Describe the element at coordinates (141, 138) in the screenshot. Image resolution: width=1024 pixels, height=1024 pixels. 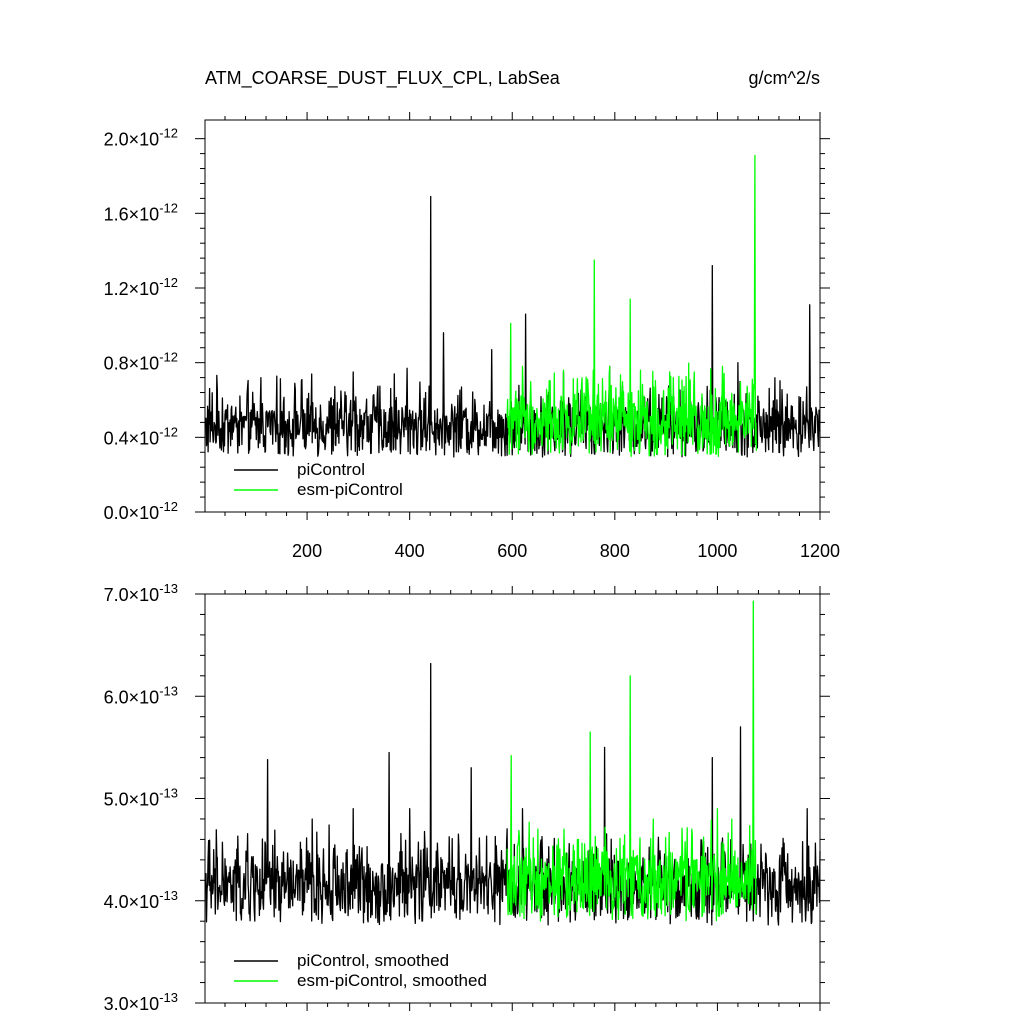
I see `top-y-tick-label: 2.0×10⁻¹²` at that location.